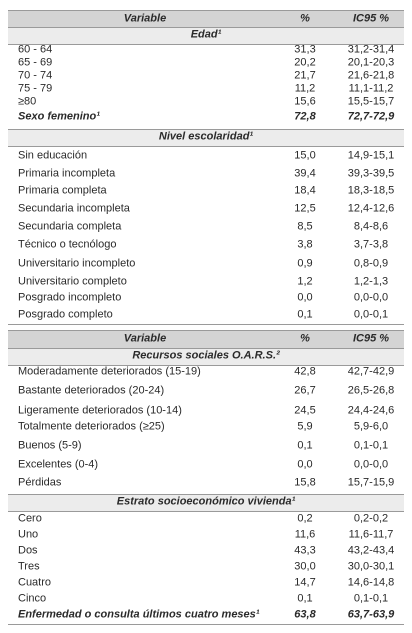 This screenshot has width=412, height=633. What do you see at coordinates (35, 582) in the screenshot?
I see `row-label: Cuatro` at bounding box center [35, 582].